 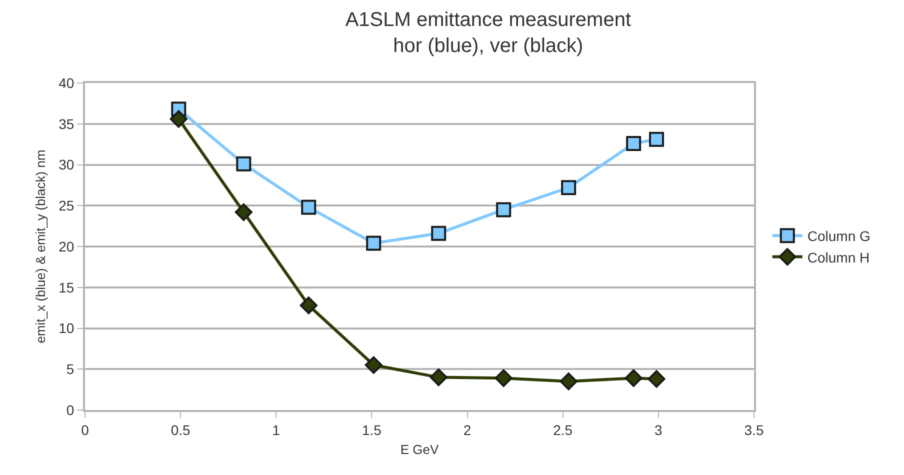 I want to click on y-tick-label: 10, so click(x=66, y=328).